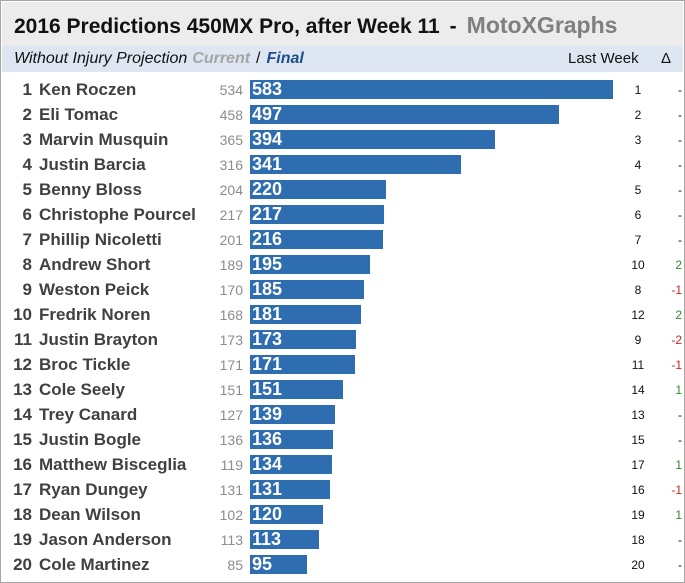  Describe the element at coordinates (342, 439) in the screenshot. I see `table-row: 15 Justin Bogle 136 136 15 -` at that location.